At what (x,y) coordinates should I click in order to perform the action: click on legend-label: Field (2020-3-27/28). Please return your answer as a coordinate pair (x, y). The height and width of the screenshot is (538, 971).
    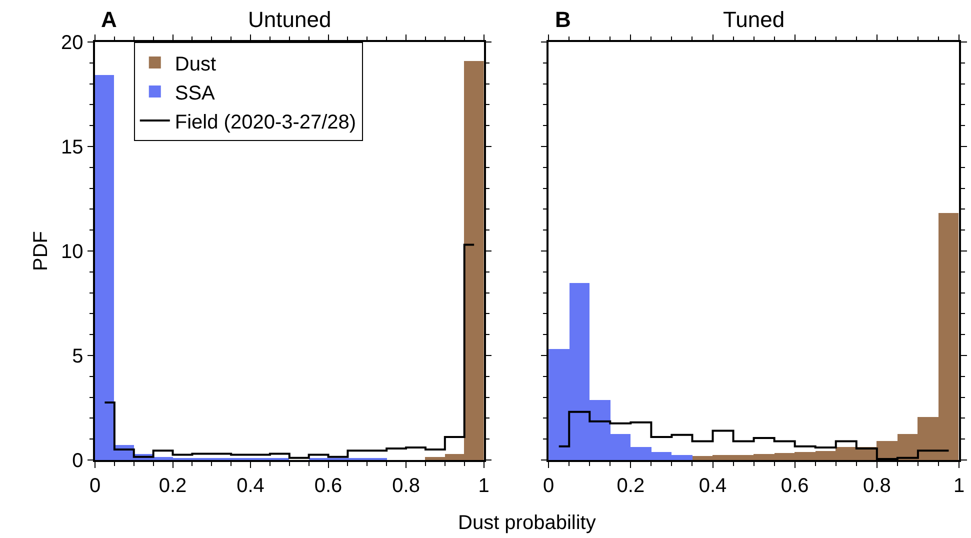
    Looking at the image, I should click on (265, 122).